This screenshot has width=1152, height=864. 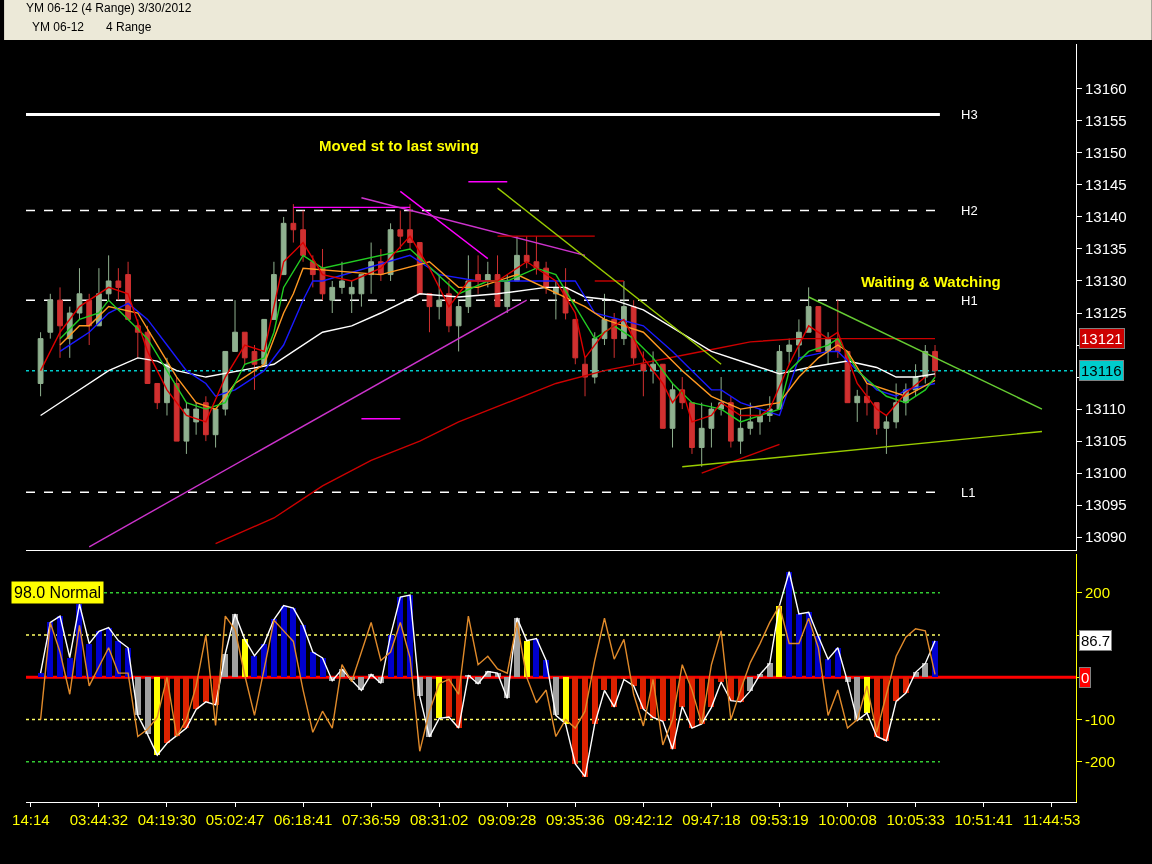 What do you see at coordinates (1106, 185) in the screenshot?
I see `y-tick-label: 13145` at bounding box center [1106, 185].